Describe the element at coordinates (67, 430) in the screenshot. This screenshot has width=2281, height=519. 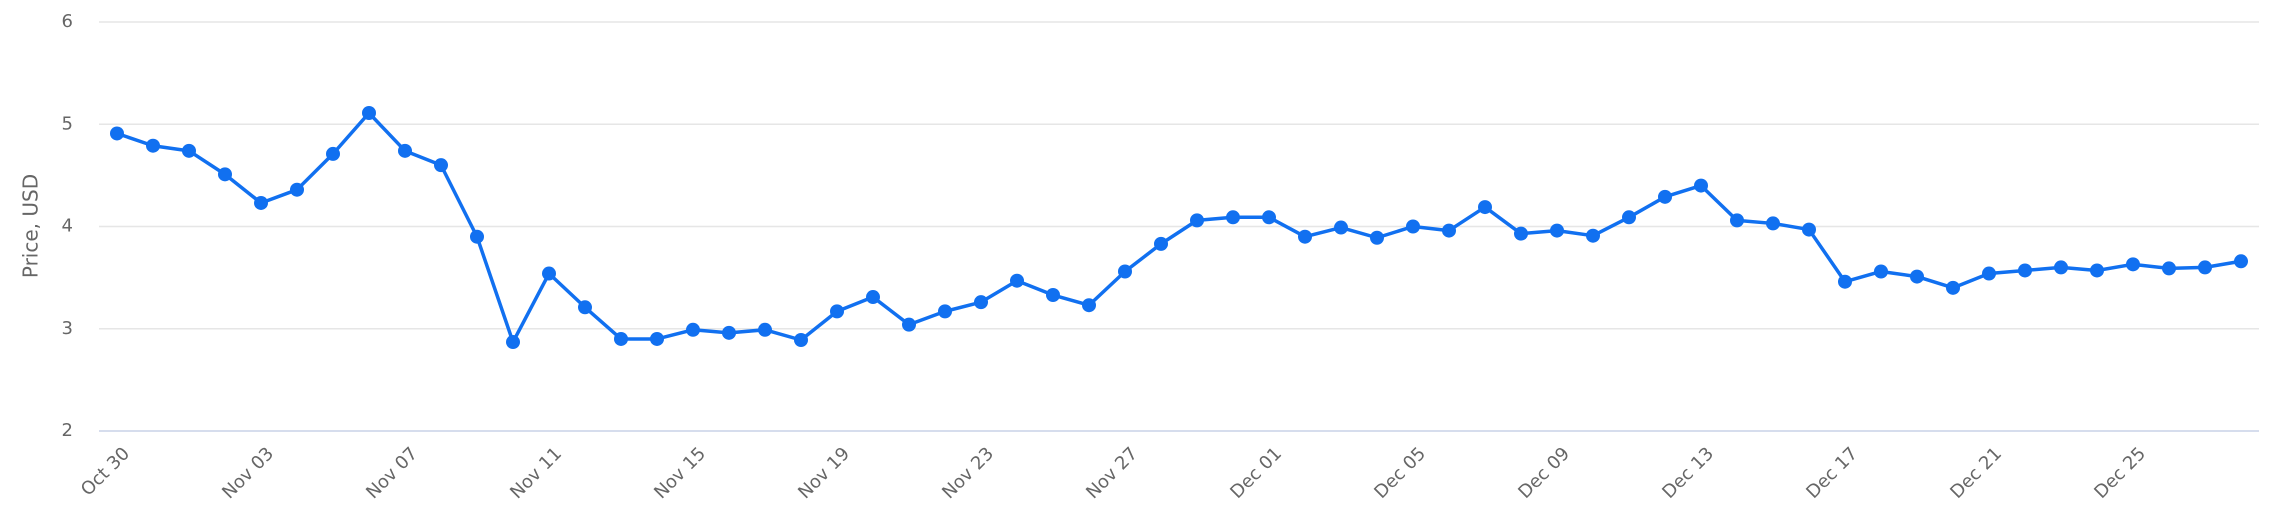
I see `y-tick-label: 2` at that location.